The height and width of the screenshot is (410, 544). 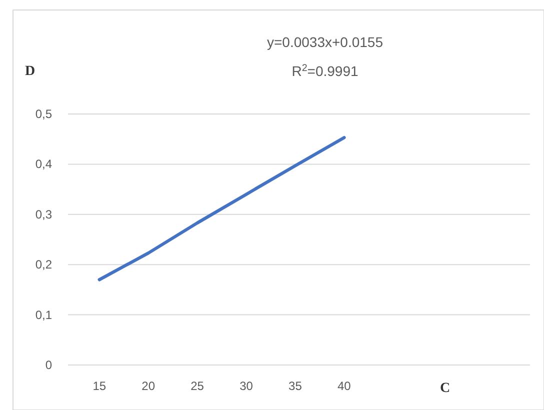 I want to click on y-axis-title: D, so click(x=30, y=71).